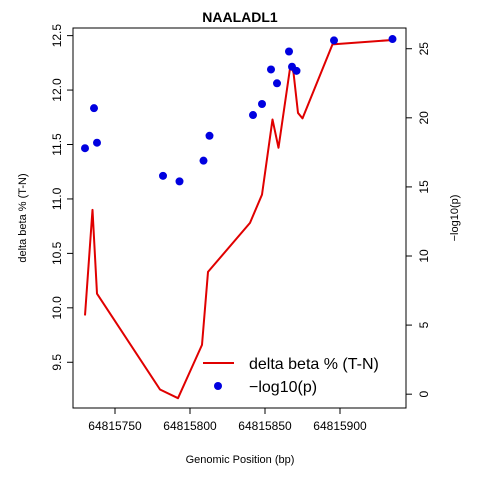 The height and width of the screenshot is (485, 480). I want to click on y-axis-left: 9.5 10.0 10.5 11.0 11.5 12.0 12.5, so click(61, 197).